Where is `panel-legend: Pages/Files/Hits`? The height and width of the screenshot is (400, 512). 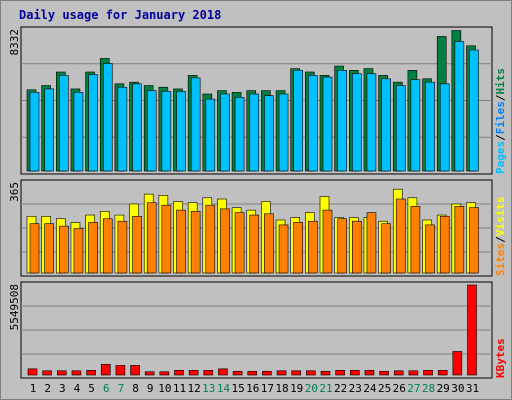
panel-legend: Pages/Files/Hits is located at coordinates (500, 121).